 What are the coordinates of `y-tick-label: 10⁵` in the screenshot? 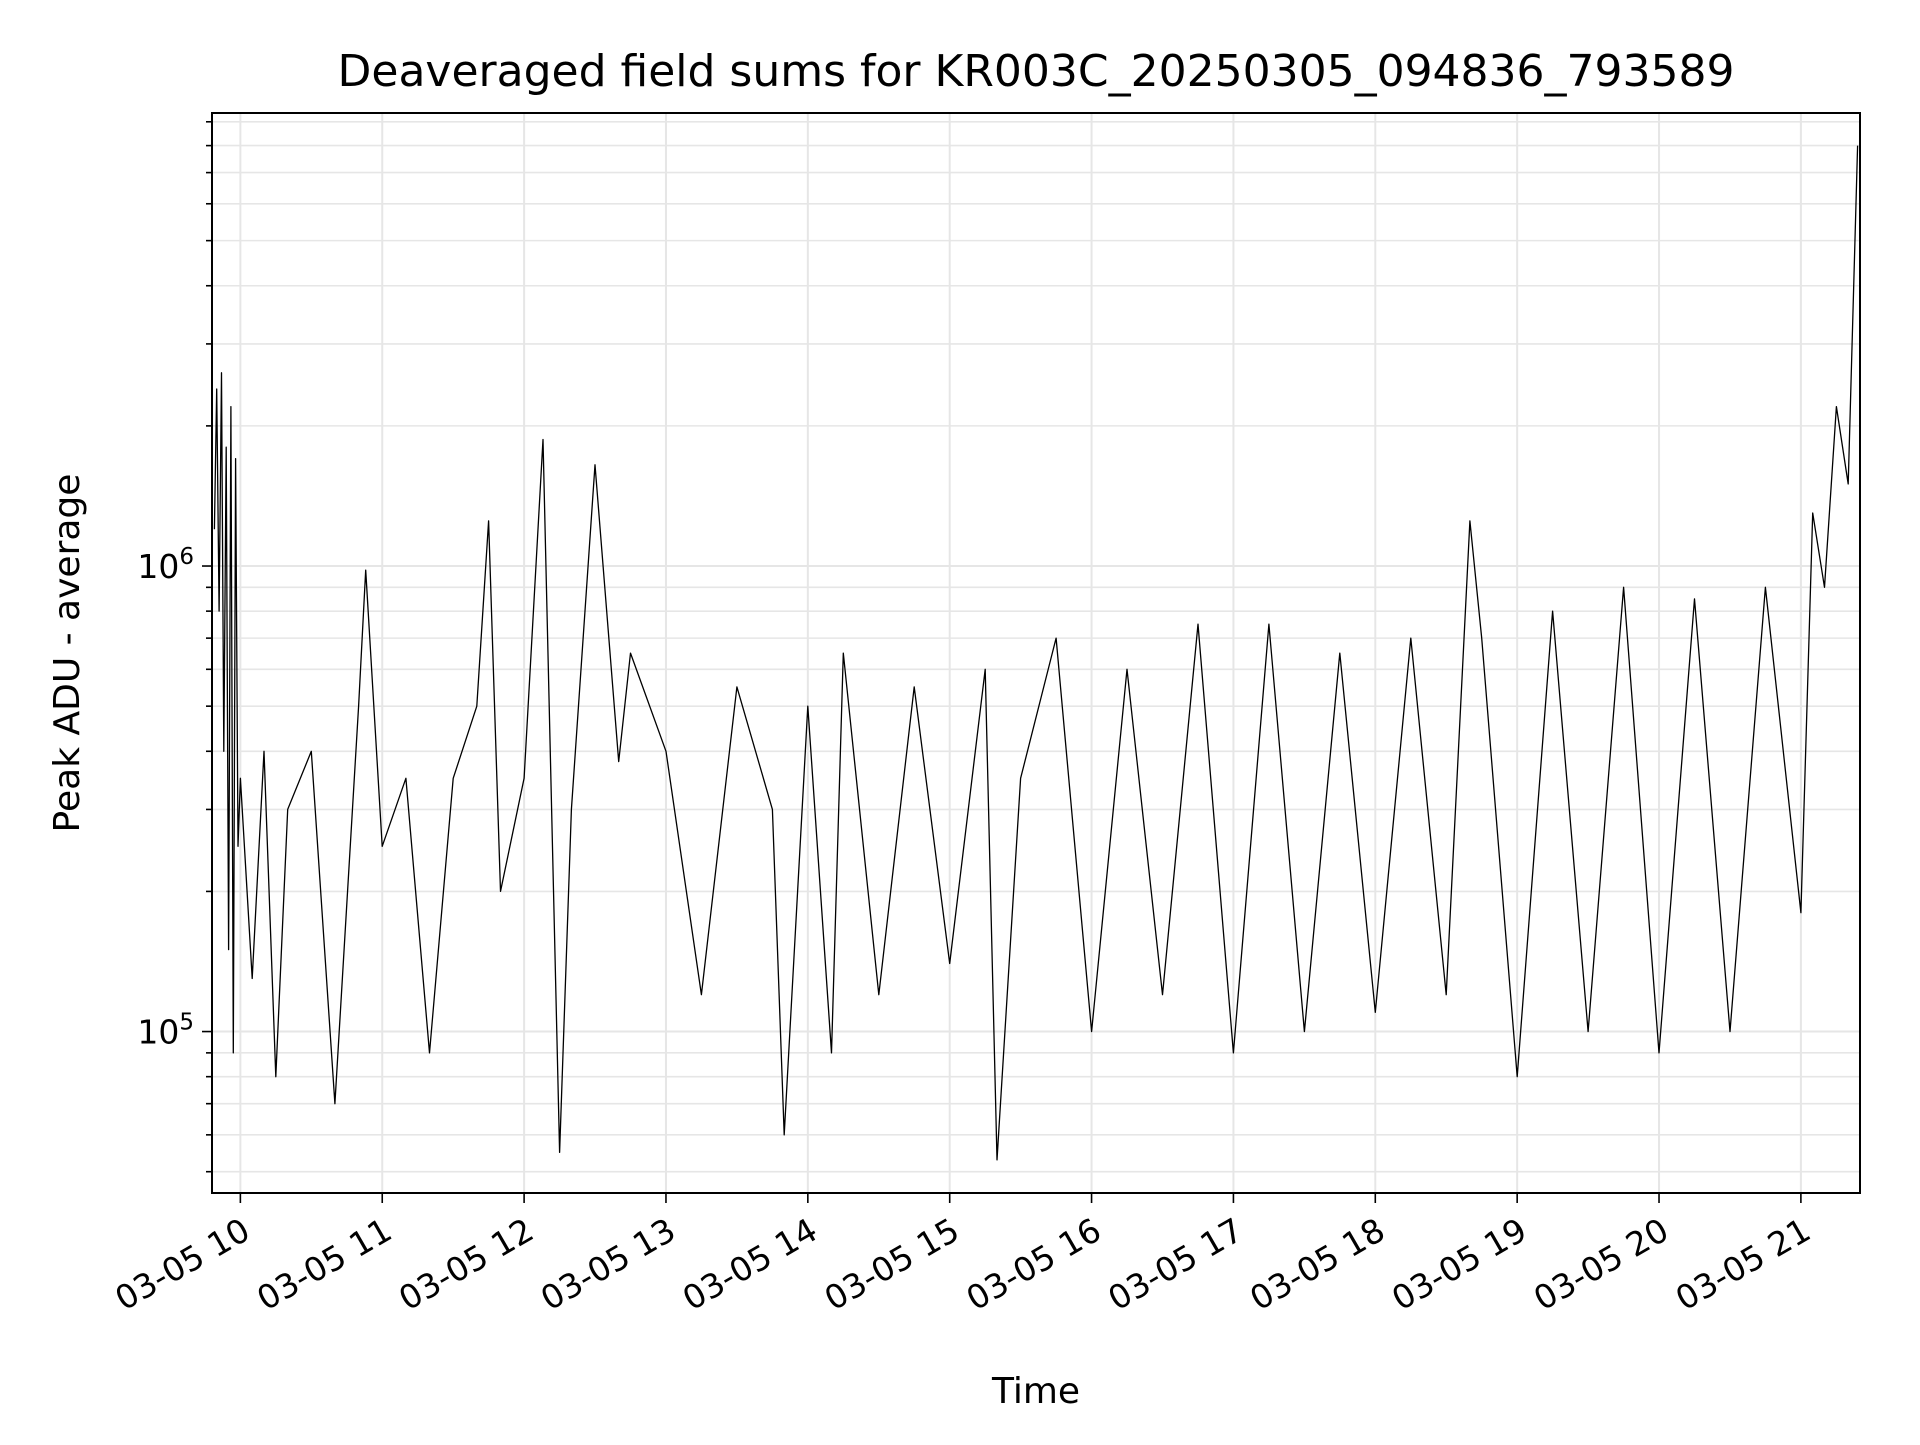 It's located at (165, 1031).